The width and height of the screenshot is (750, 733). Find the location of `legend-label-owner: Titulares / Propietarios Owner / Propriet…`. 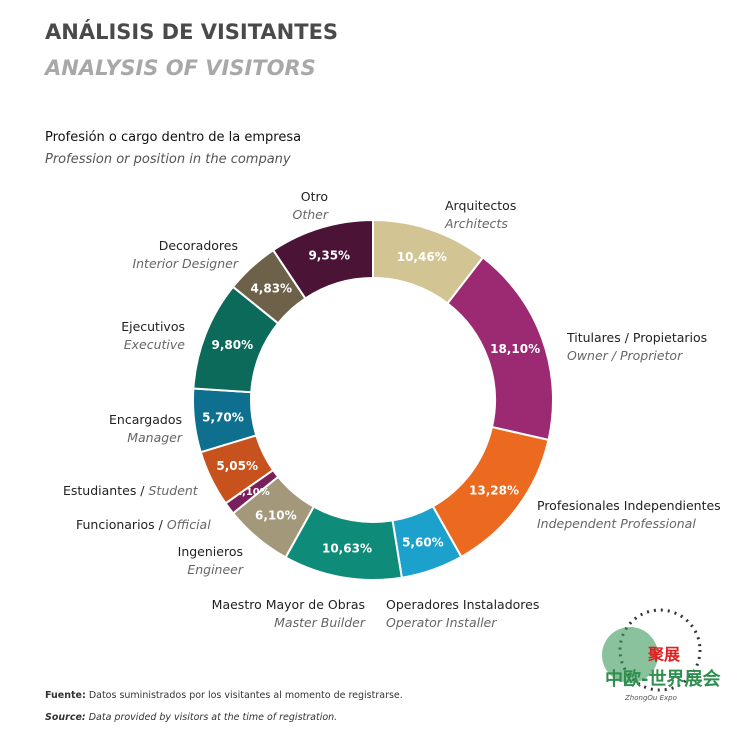

legend-label-owner: Titulares / Propietarios Owner / Propriet… is located at coordinates (637, 346).